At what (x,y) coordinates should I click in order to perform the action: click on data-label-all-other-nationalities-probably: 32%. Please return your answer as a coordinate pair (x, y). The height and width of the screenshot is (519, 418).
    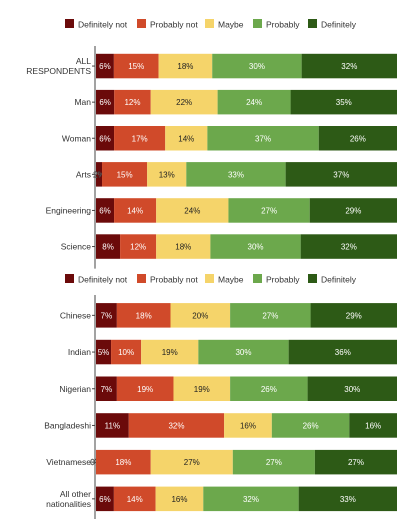
    Looking at the image, I should click on (251, 499).